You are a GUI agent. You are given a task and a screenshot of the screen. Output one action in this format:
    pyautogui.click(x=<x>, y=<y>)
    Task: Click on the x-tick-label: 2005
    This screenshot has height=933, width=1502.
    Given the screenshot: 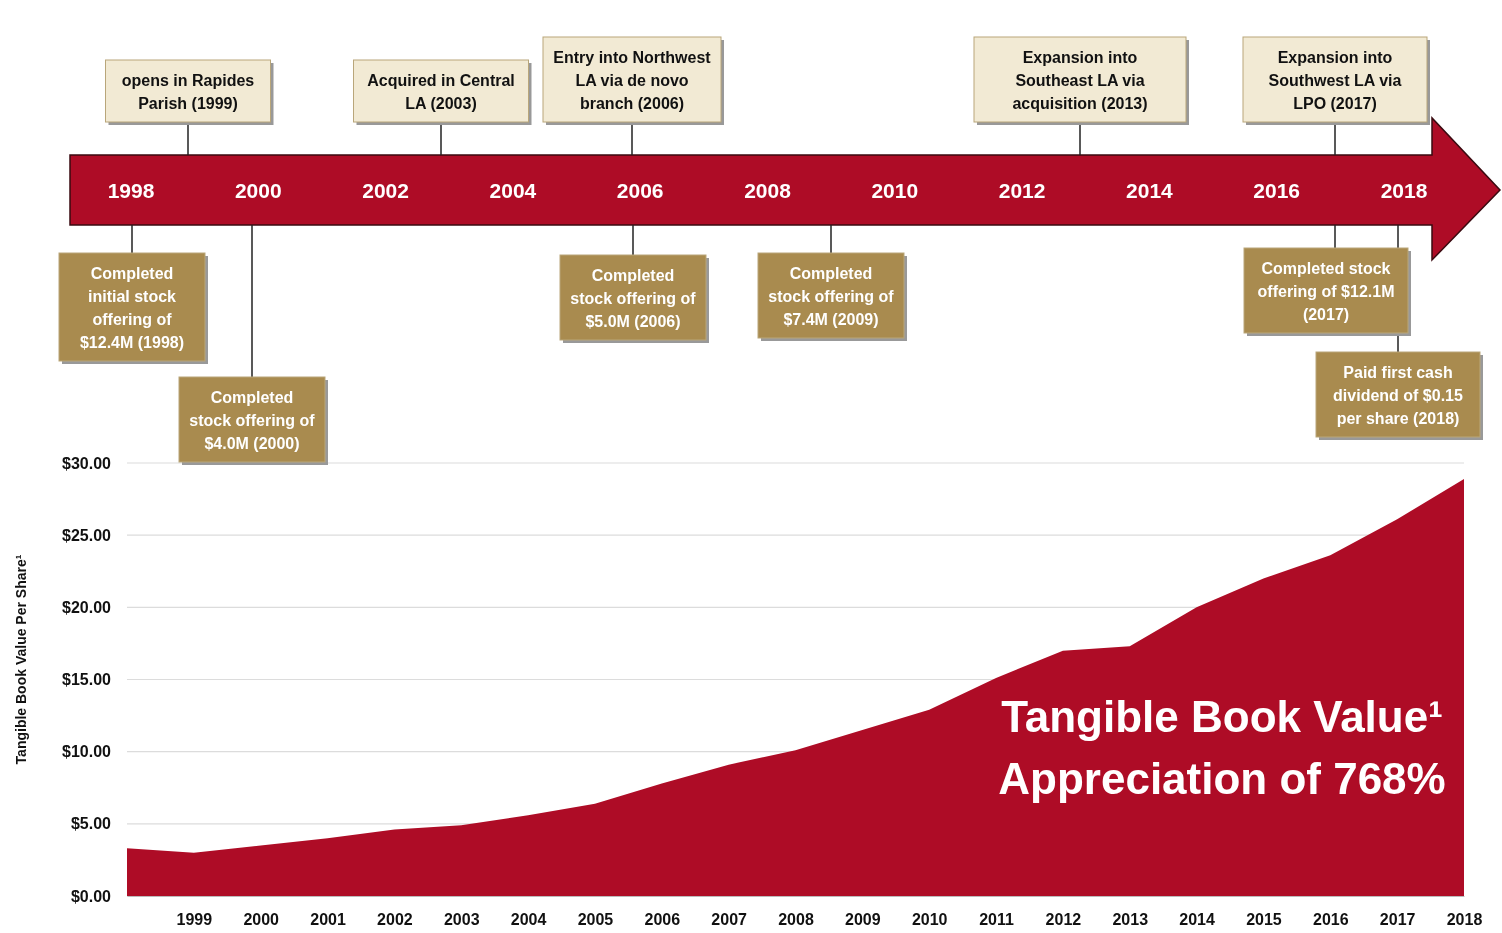 What is the action you would take?
    pyautogui.click(x=595, y=920)
    